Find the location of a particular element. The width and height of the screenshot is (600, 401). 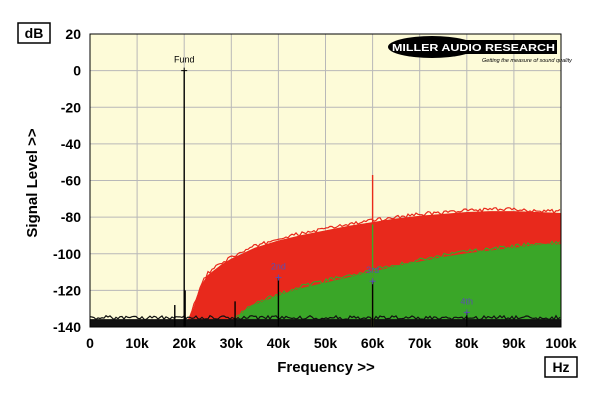

y-tick-label: 20 is located at coordinates (73, 34).